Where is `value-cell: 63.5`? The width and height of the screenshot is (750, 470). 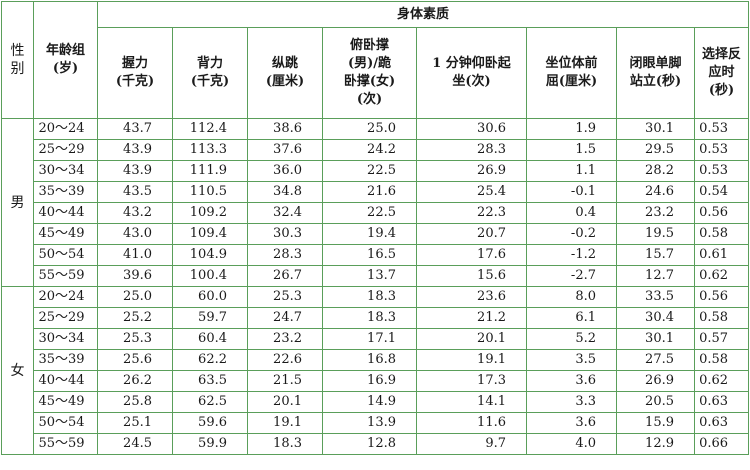 value-cell: 63.5 is located at coordinates (210, 381).